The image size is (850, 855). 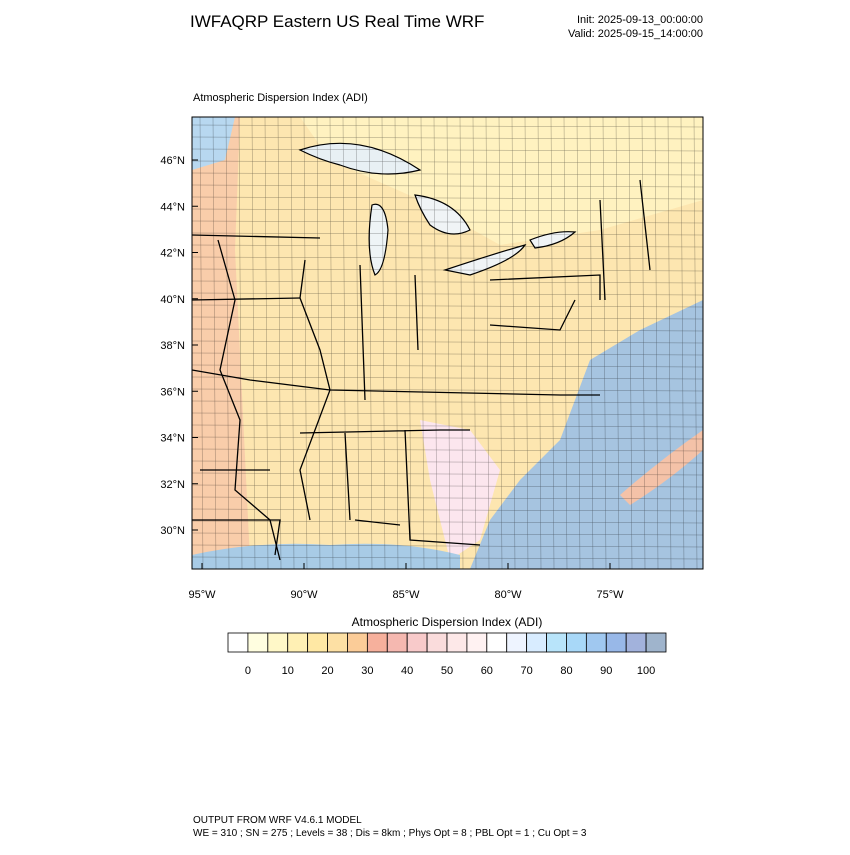 What do you see at coordinates (172, 439) in the screenshot?
I see `lat-label: 34°N` at bounding box center [172, 439].